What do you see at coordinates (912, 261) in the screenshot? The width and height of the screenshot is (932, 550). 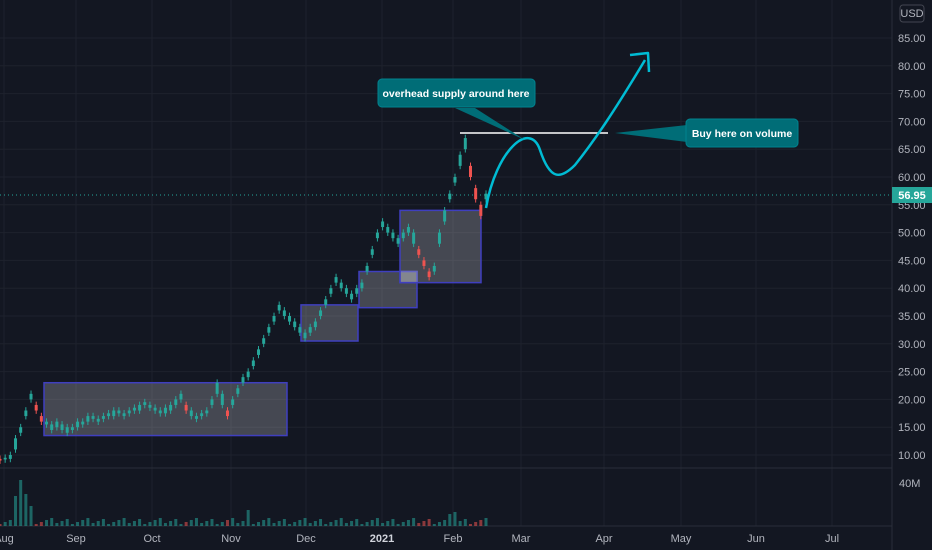 I see `price-tick-label: 45.00` at bounding box center [912, 261].